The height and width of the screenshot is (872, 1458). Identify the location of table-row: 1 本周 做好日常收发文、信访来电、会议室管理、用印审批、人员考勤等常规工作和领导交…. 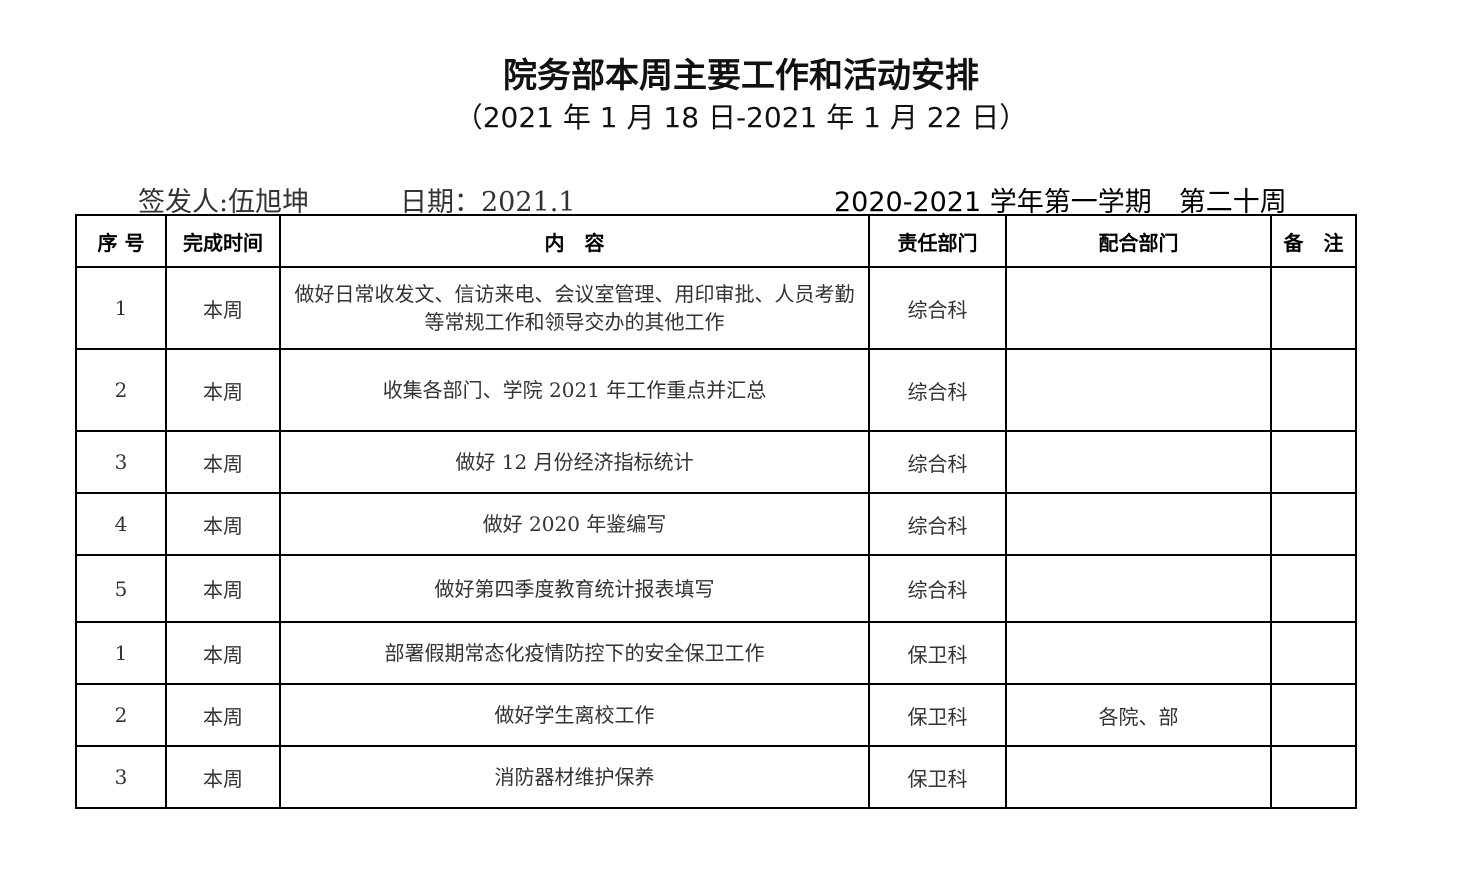
(716, 308).